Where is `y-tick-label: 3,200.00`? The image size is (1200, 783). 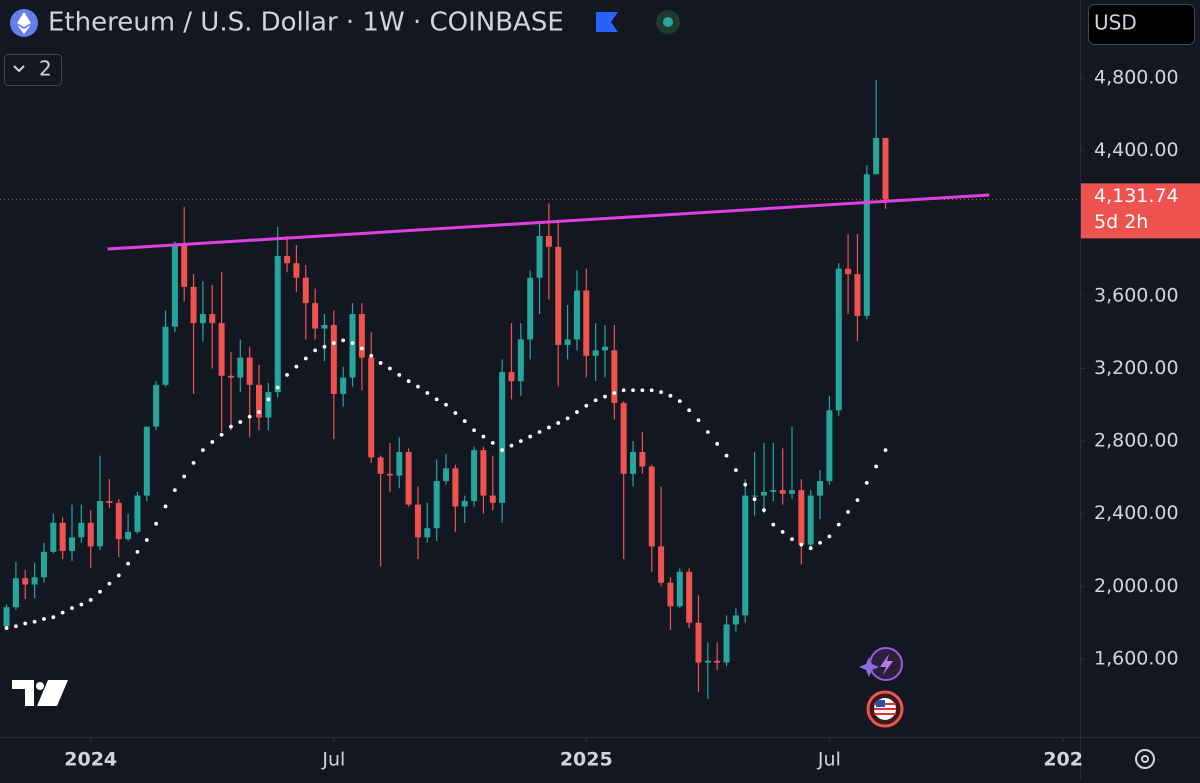 y-tick-label: 3,200.00 is located at coordinates (1136, 368).